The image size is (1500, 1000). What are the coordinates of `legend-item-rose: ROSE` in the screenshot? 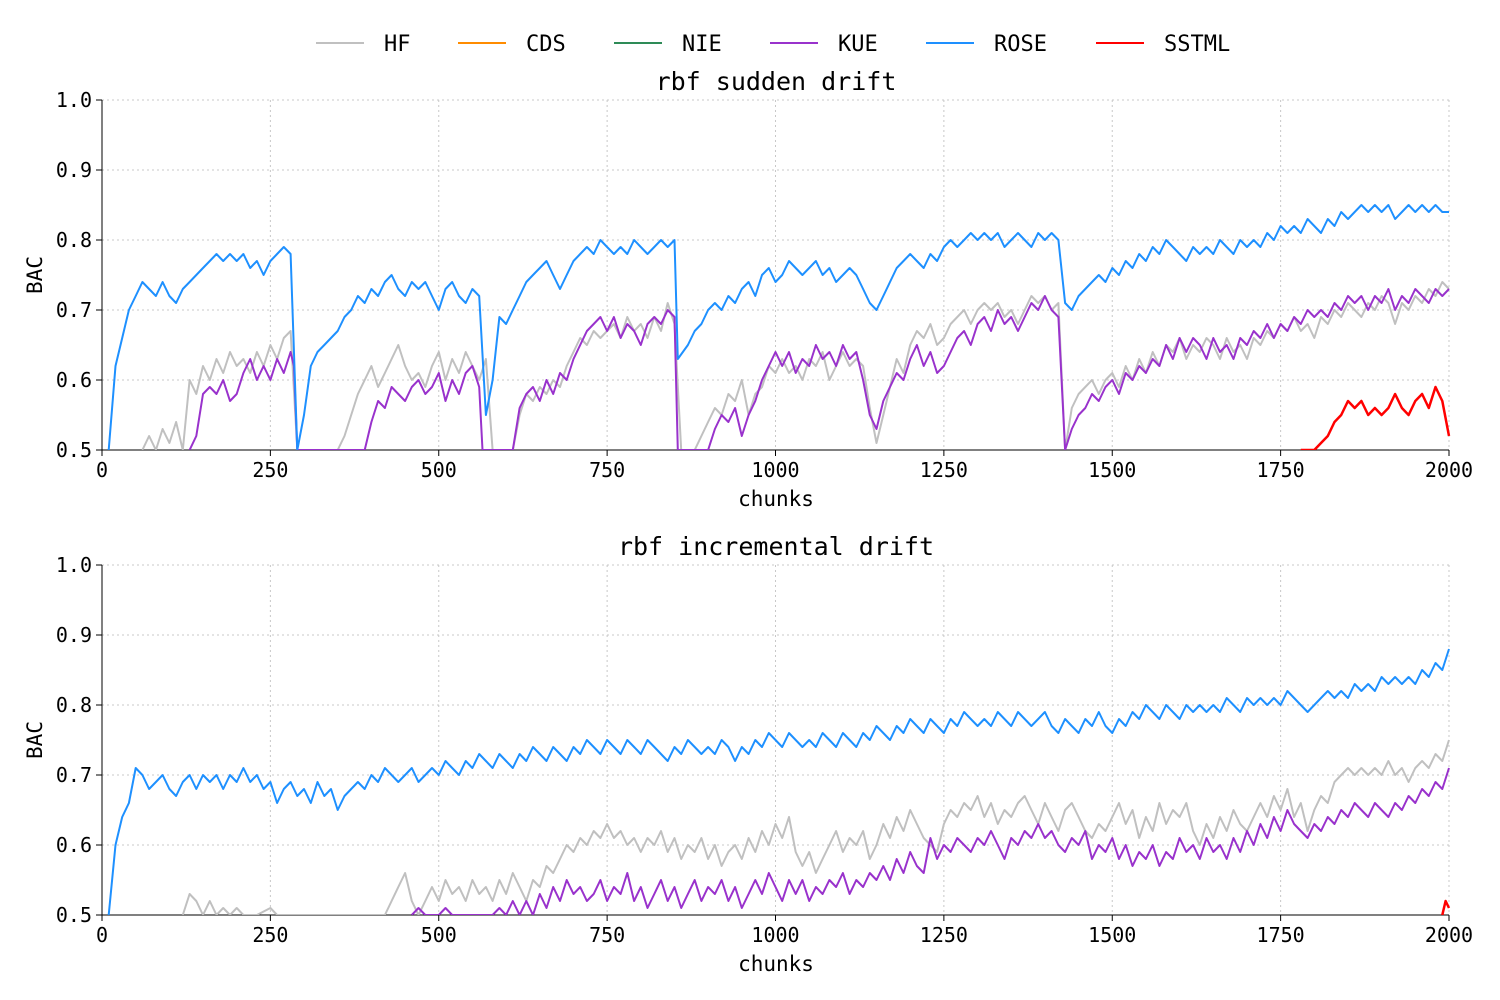 It's located at (986, 44).